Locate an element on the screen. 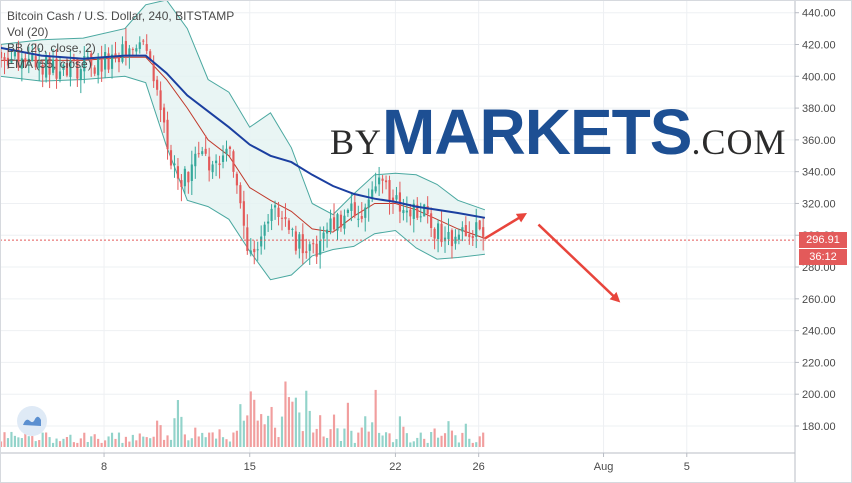 The height and width of the screenshot is (483, 852). x-tick-label: 26 is located at coordinates (479, 467).